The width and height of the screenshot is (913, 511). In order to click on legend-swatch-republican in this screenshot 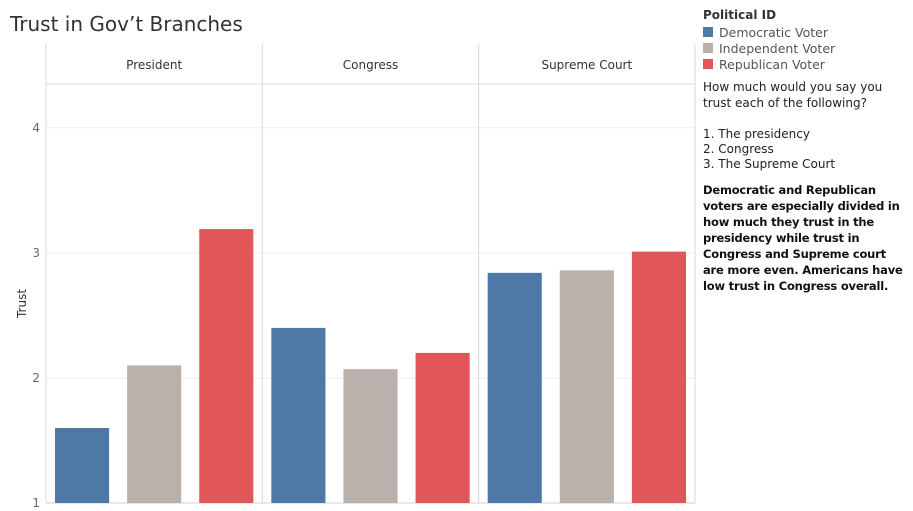, I will do `click(708, 64)`.